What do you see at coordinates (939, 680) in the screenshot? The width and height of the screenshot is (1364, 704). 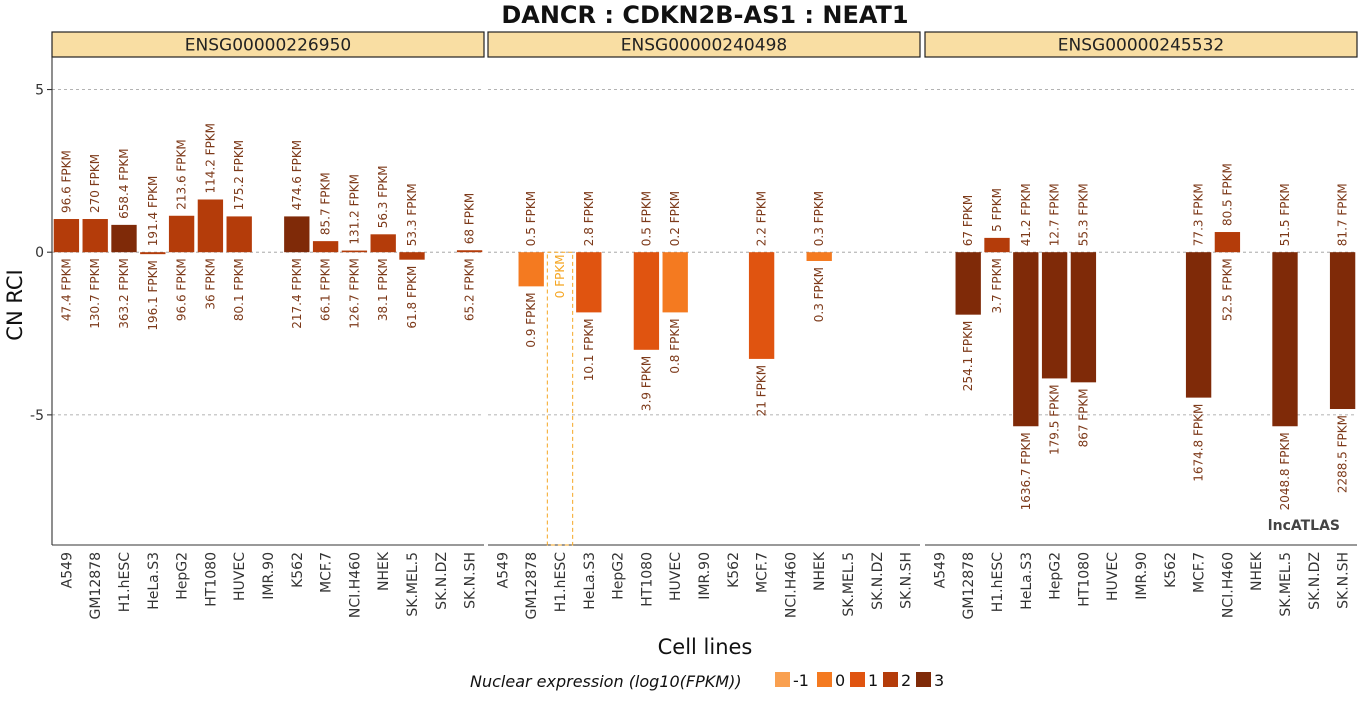 I see `legend-label: 3` at bounding box center [939, 680].